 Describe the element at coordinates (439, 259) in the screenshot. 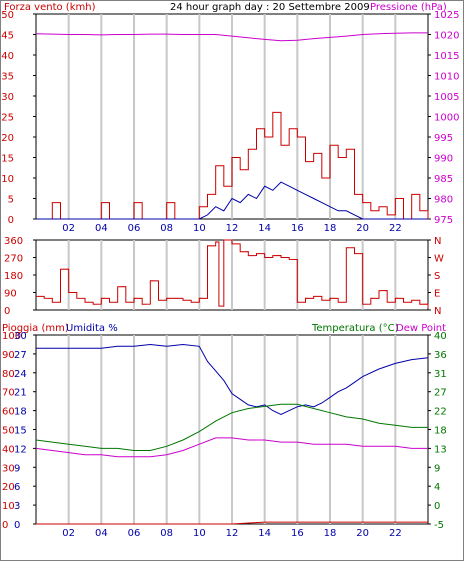

I see `compass-tick-label: W` at that location.